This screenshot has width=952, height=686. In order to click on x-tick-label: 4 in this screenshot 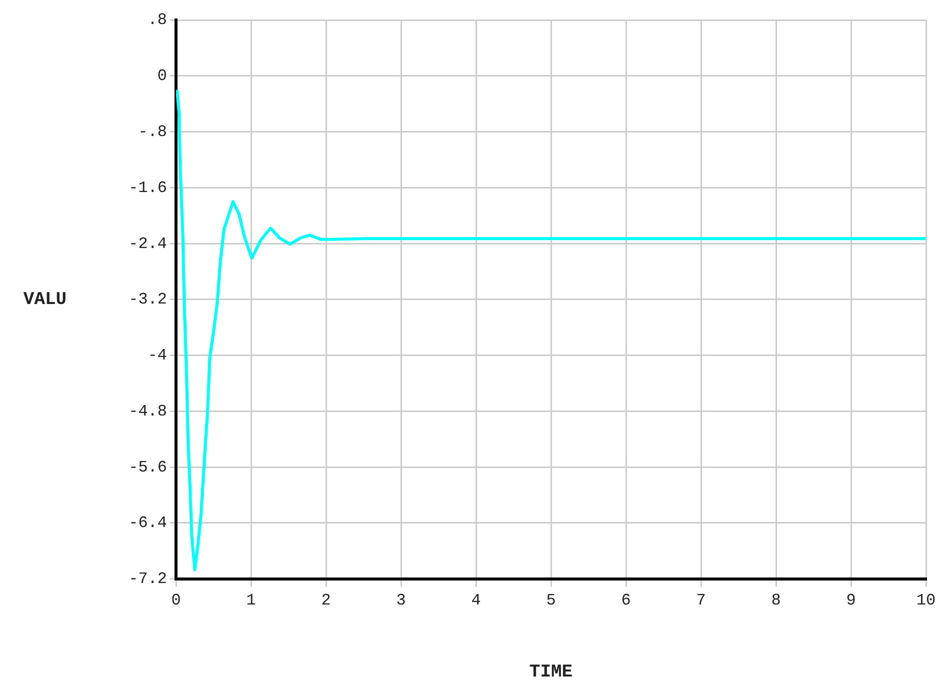, I will do `click(476, 601)`.